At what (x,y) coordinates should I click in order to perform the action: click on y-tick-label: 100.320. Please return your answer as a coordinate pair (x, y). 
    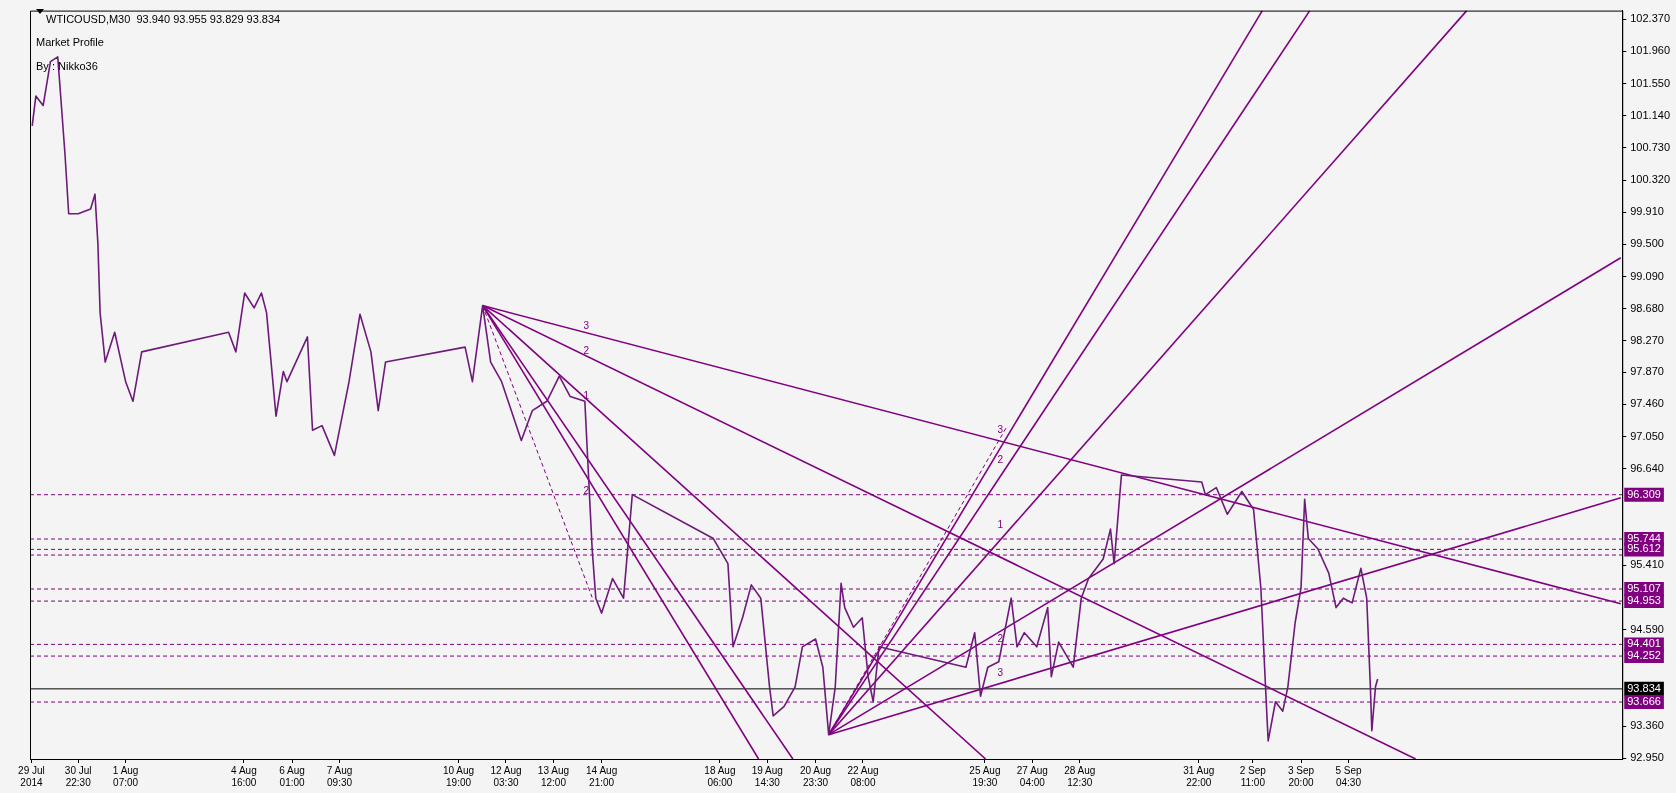
    Looking at the image, I should click on (1650, 179).